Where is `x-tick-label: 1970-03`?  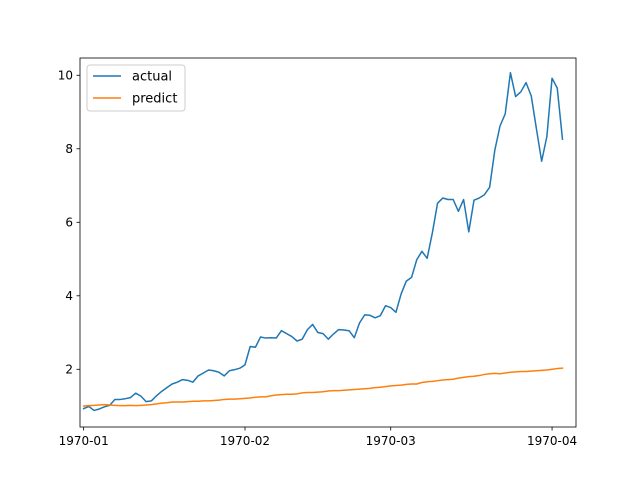 x-tick-label: 1970-03 is located at coordinates (391, 441).